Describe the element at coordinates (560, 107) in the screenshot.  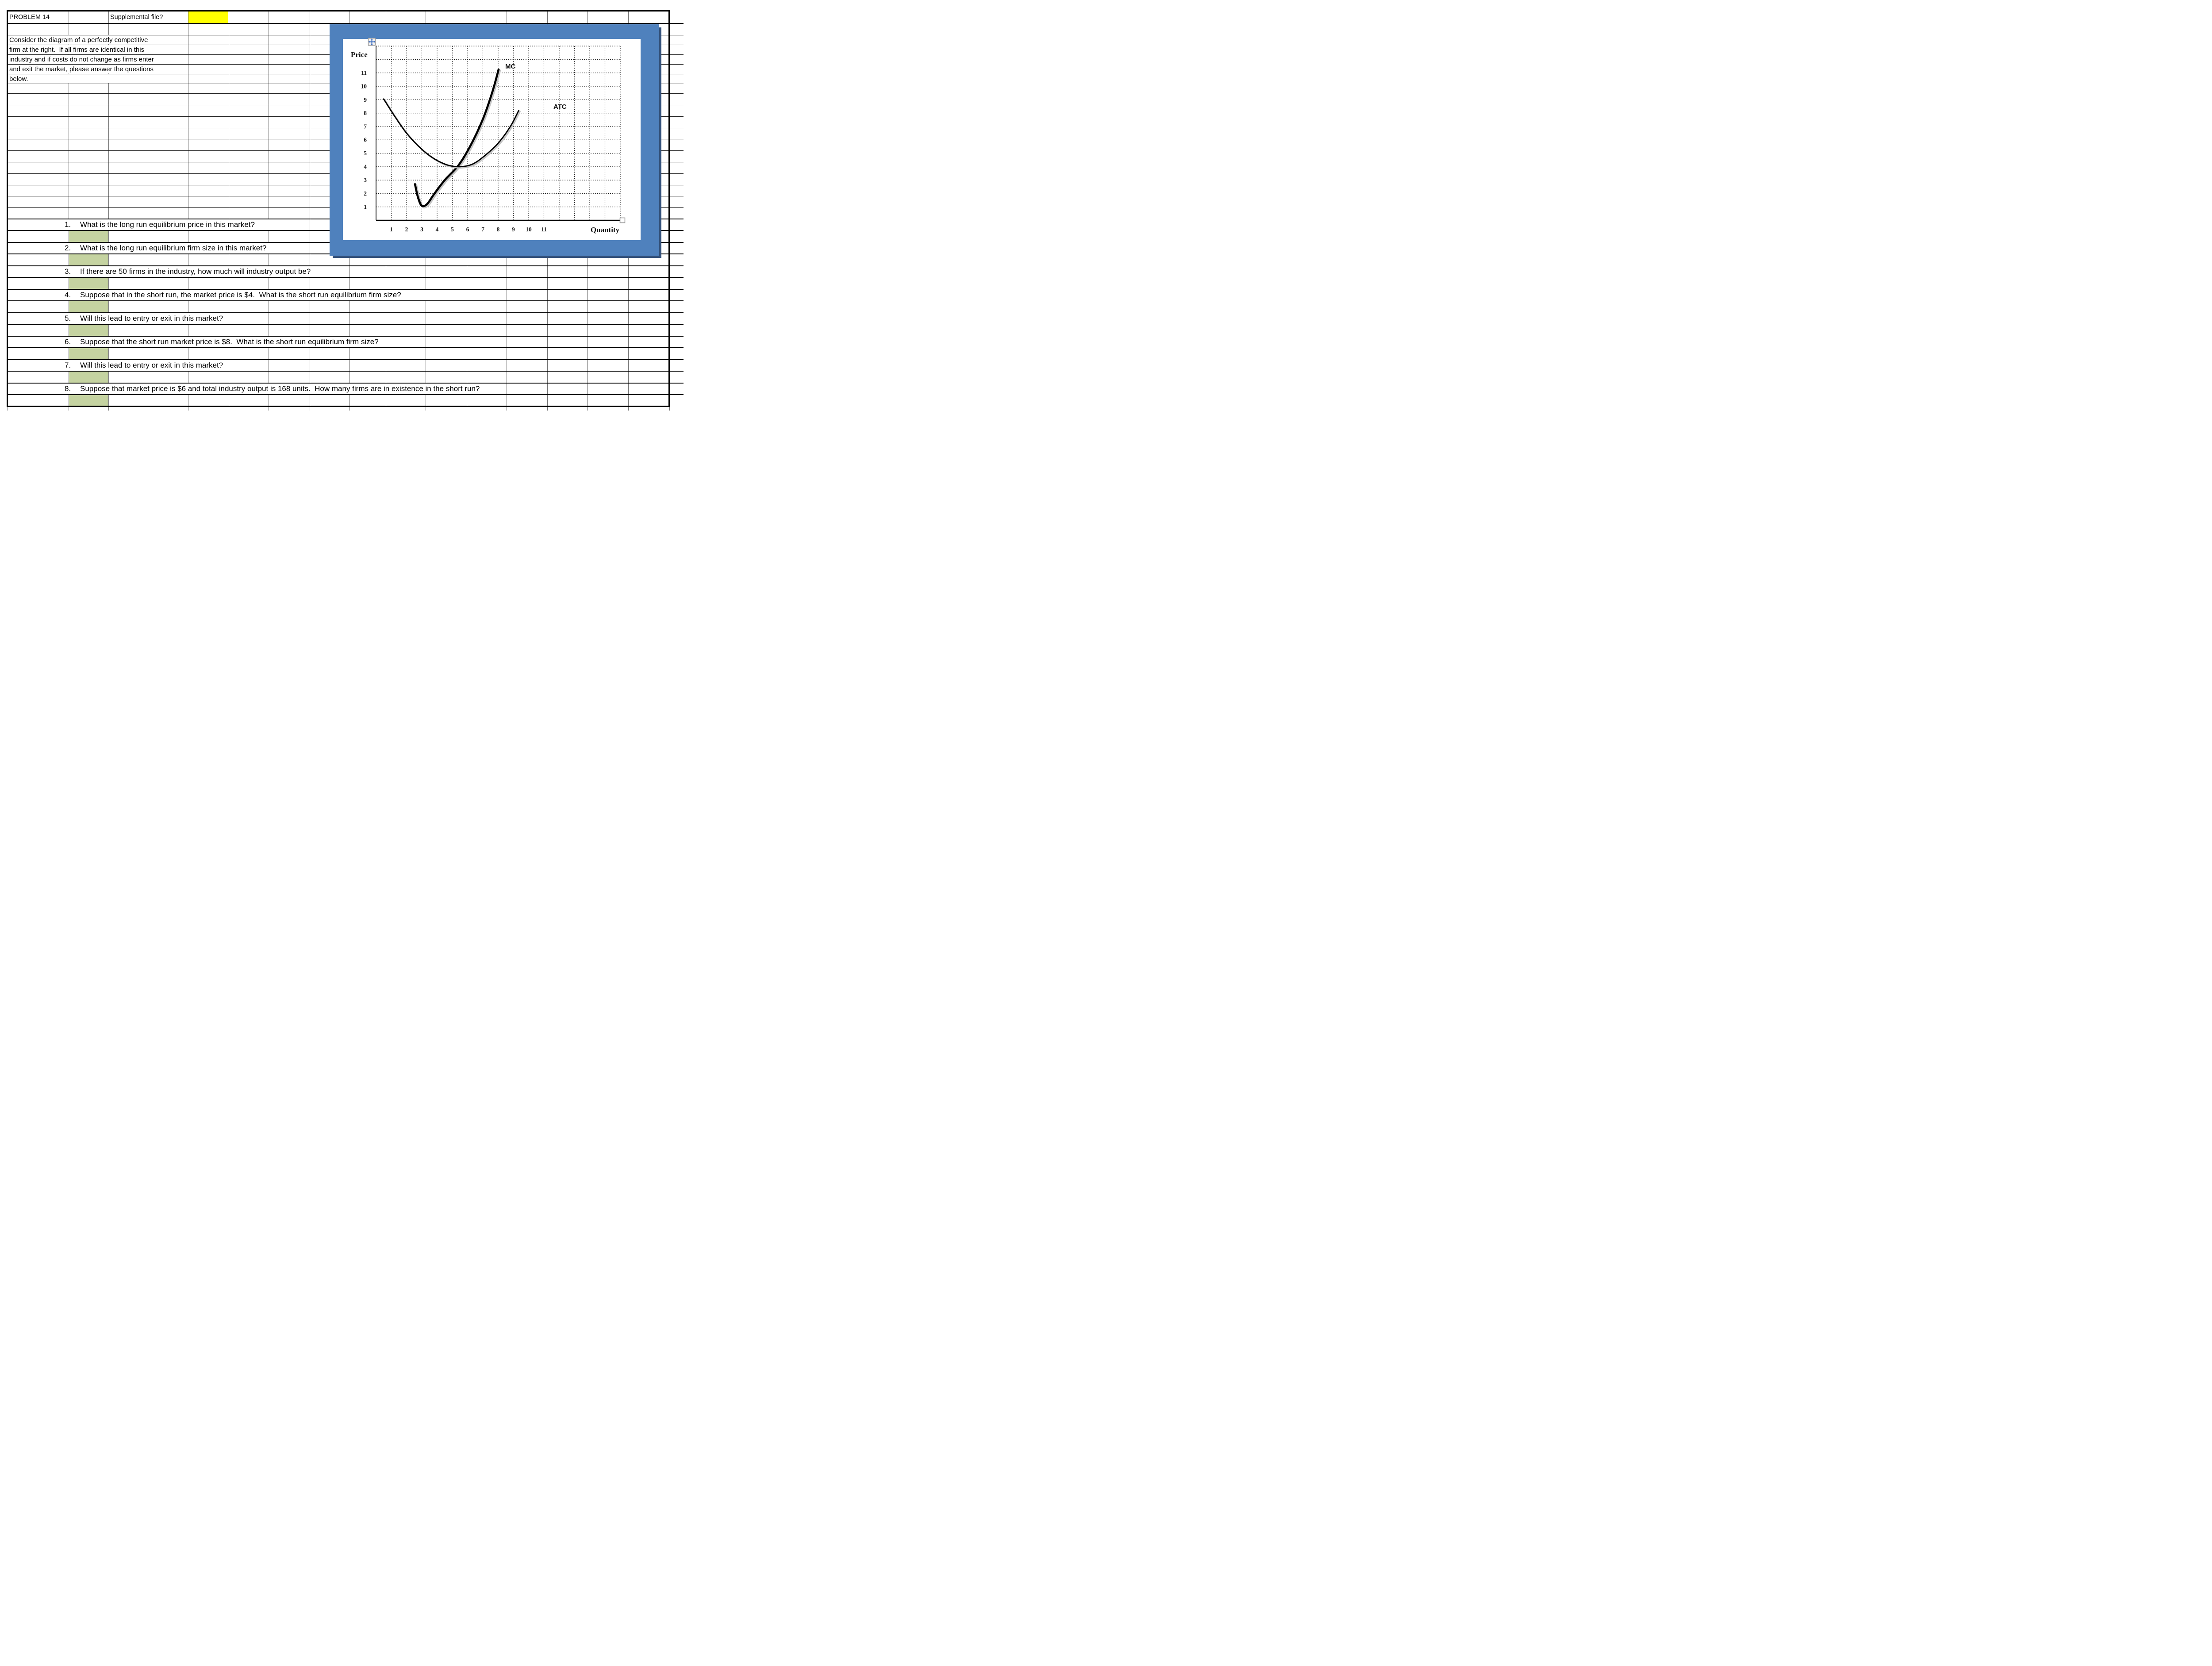
I see `atc-label: ATC` at that location.